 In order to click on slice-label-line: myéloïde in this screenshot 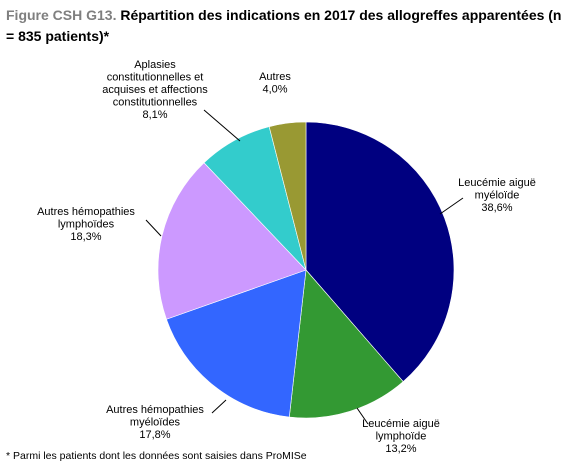, I will do `click(497, 196)`.